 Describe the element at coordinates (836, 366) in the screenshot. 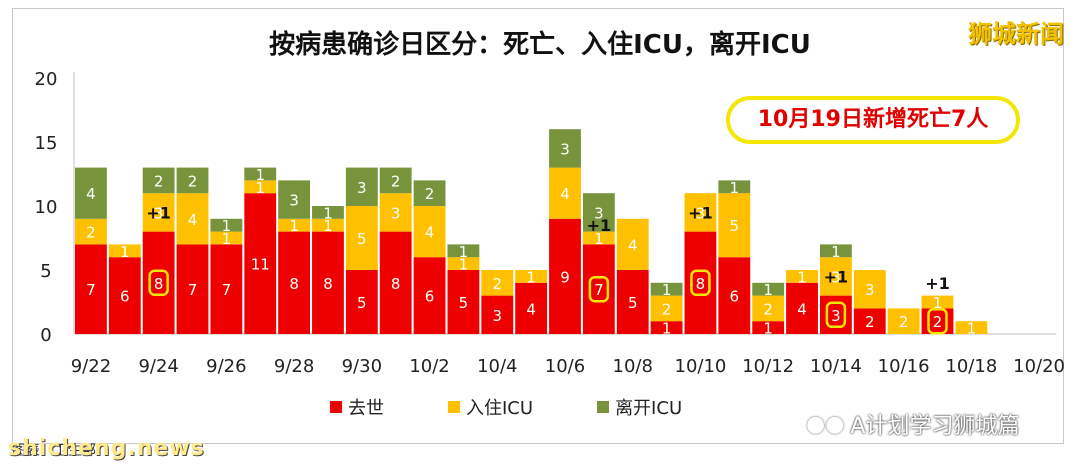

I see `x-tick-label: 10/14` at that location.